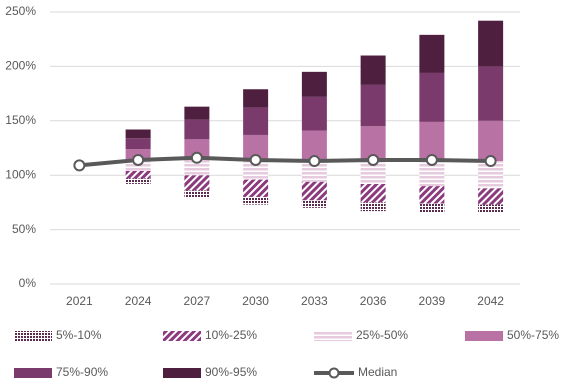 This screenshot has height=387, width=565. I want to click on legend-label: 10%-25%, so click(231, 335).